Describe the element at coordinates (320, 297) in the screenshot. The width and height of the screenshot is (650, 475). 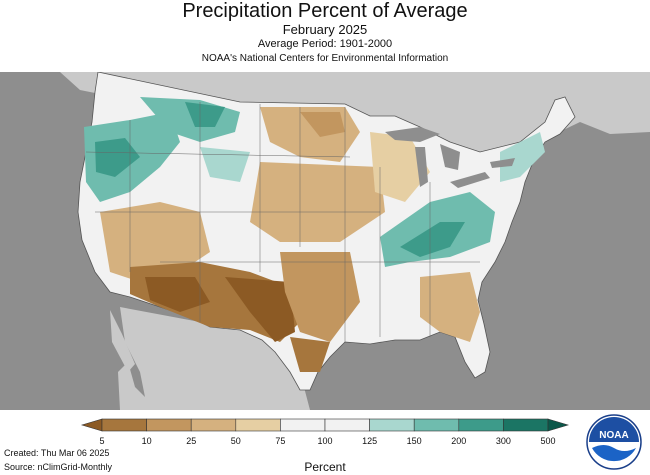
I see `patch-southern-plains` at that location.